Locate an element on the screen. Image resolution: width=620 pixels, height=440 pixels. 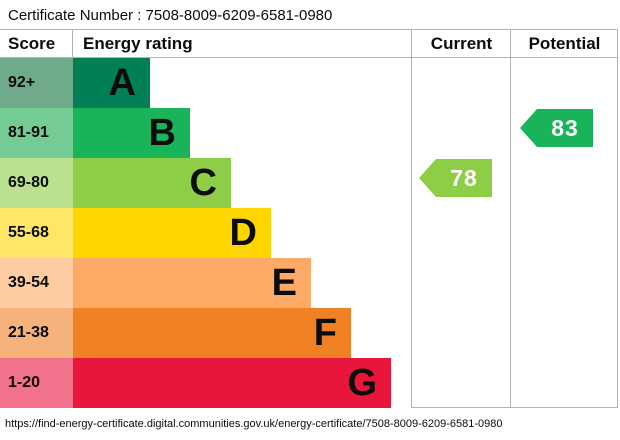
current-rating-arrow: 78 is located at coordinates (455, 178).